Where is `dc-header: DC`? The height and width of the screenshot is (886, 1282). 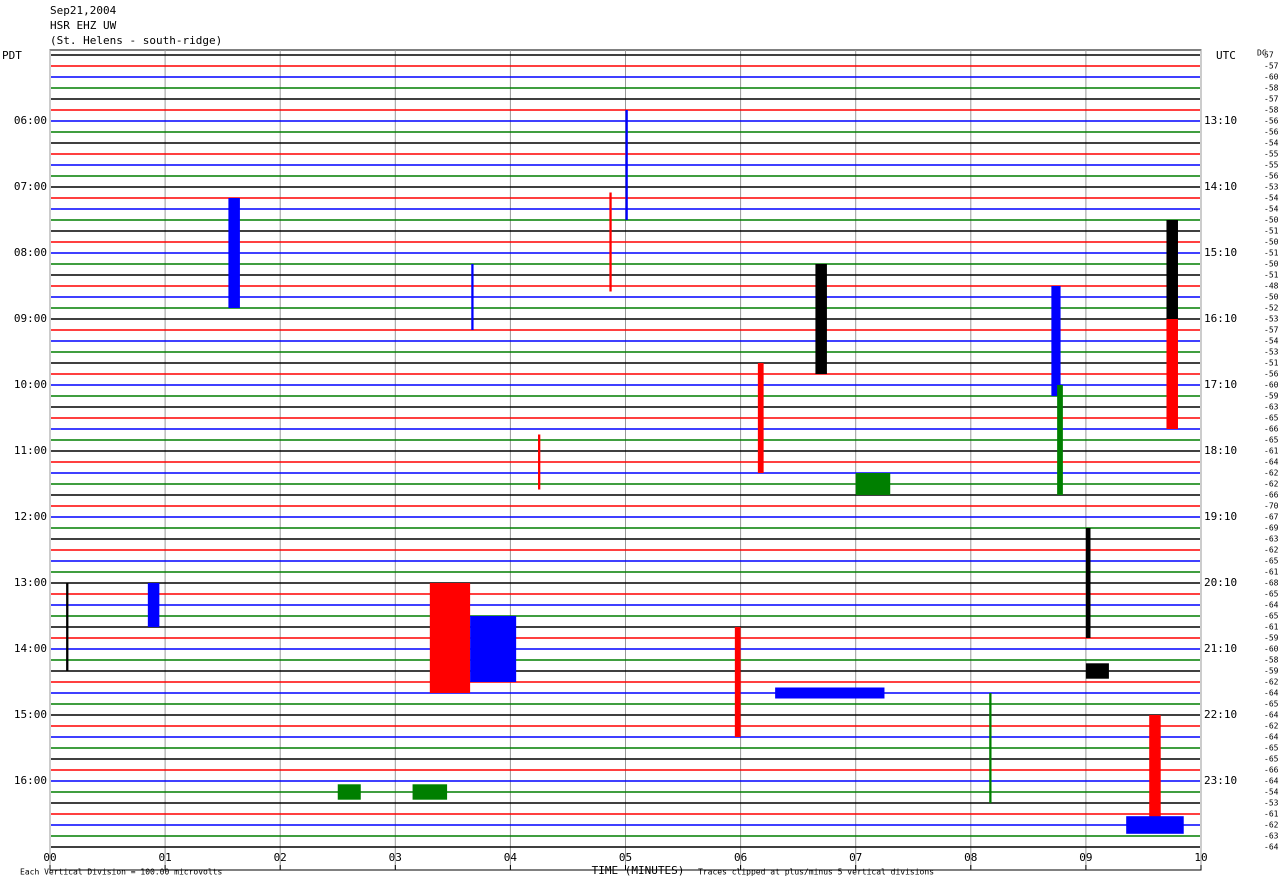
dc-header: DC is located at coordinates (1262, 53).